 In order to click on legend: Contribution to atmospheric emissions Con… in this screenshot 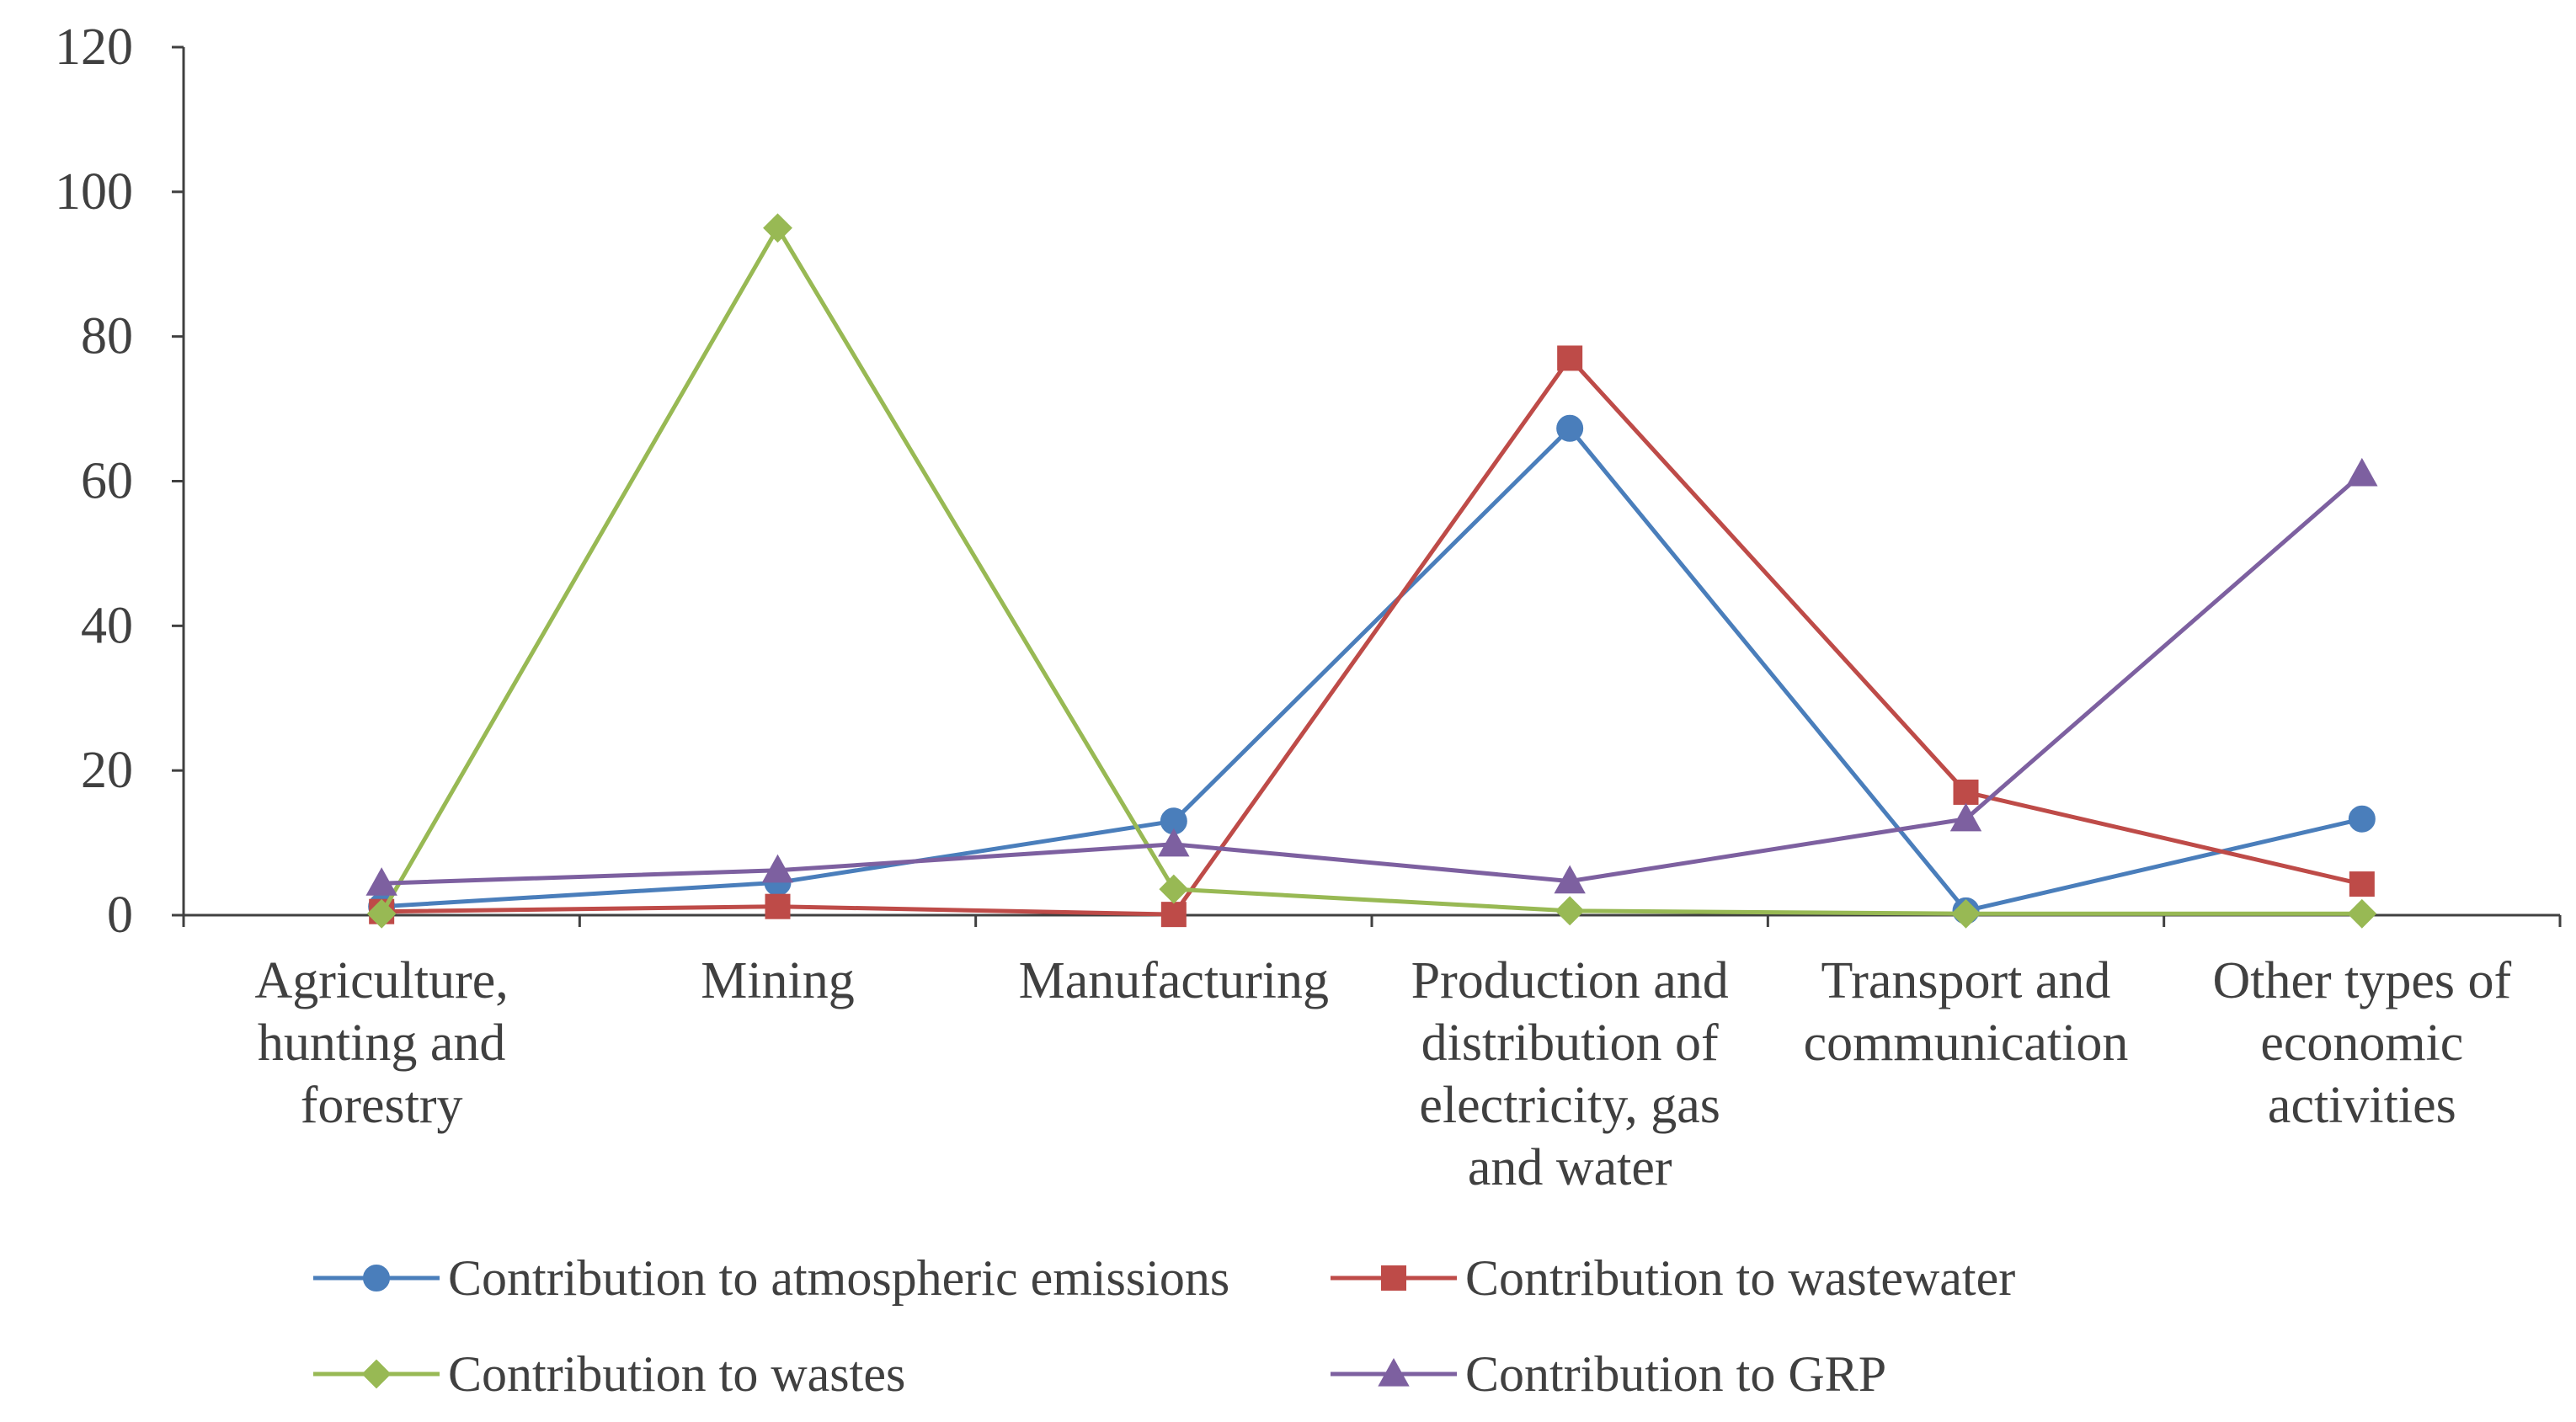, I will do `click(1164, 1326)`.